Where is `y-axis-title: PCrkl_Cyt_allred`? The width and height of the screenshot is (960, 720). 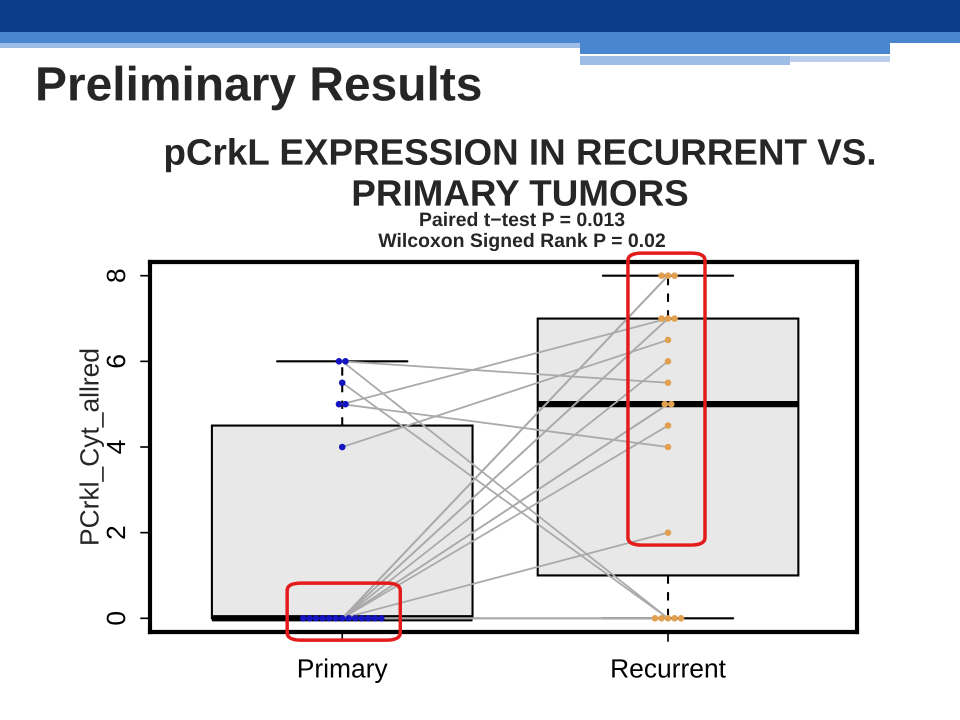 y-axis-title: PCrkl_Cyt_allred is located at coordinates (91, 447).